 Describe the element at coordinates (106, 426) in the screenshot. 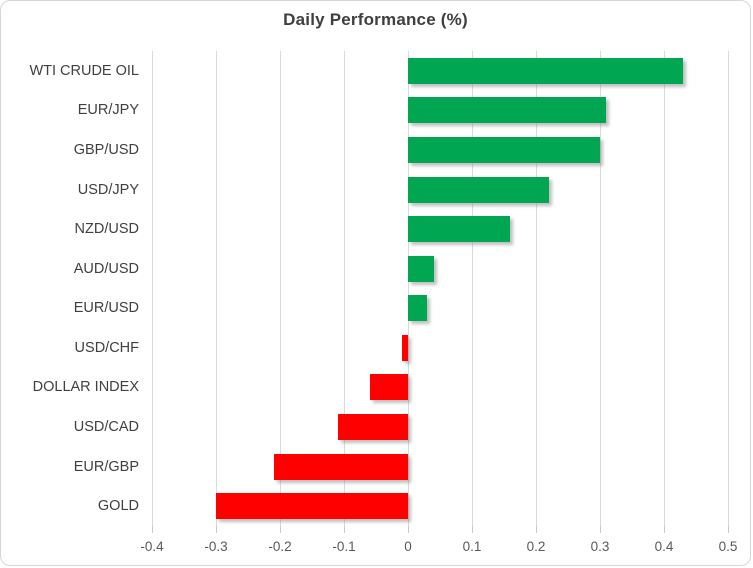

I see `category-label: USD/CAD` at that location.